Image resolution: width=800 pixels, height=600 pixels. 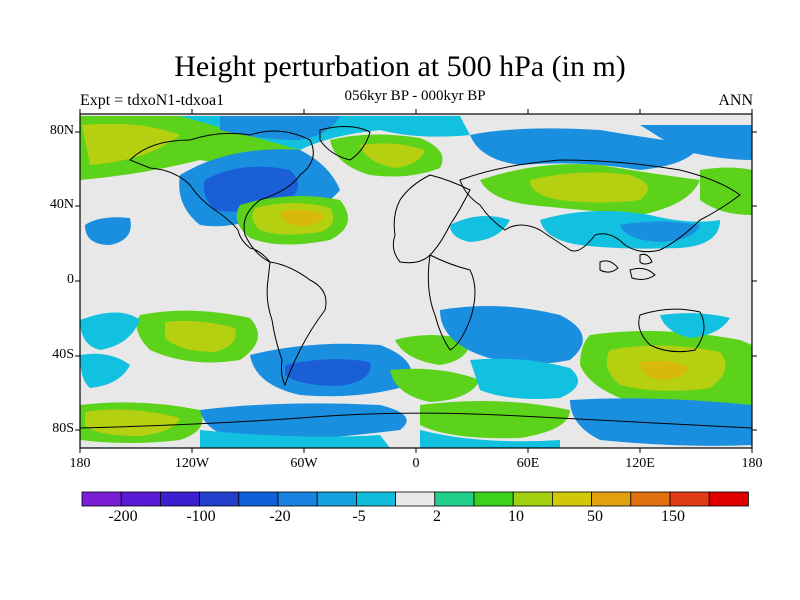 I want to click on asia-coast, so click(x=600, y=206).